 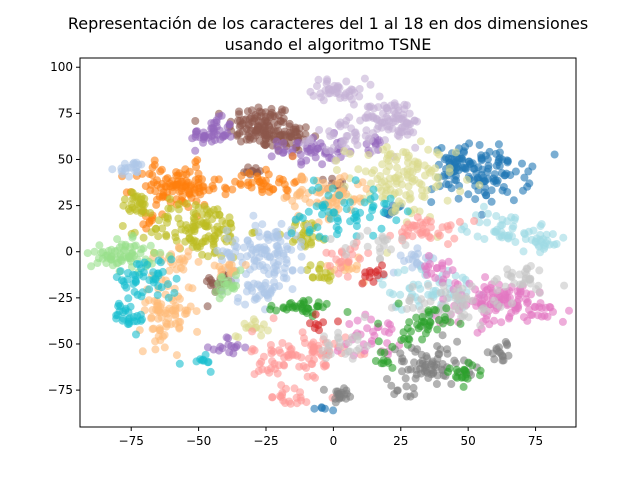 I want to click on x-axis: −75 −50 −25 0 25 50 75, so click(x=331, y=437).